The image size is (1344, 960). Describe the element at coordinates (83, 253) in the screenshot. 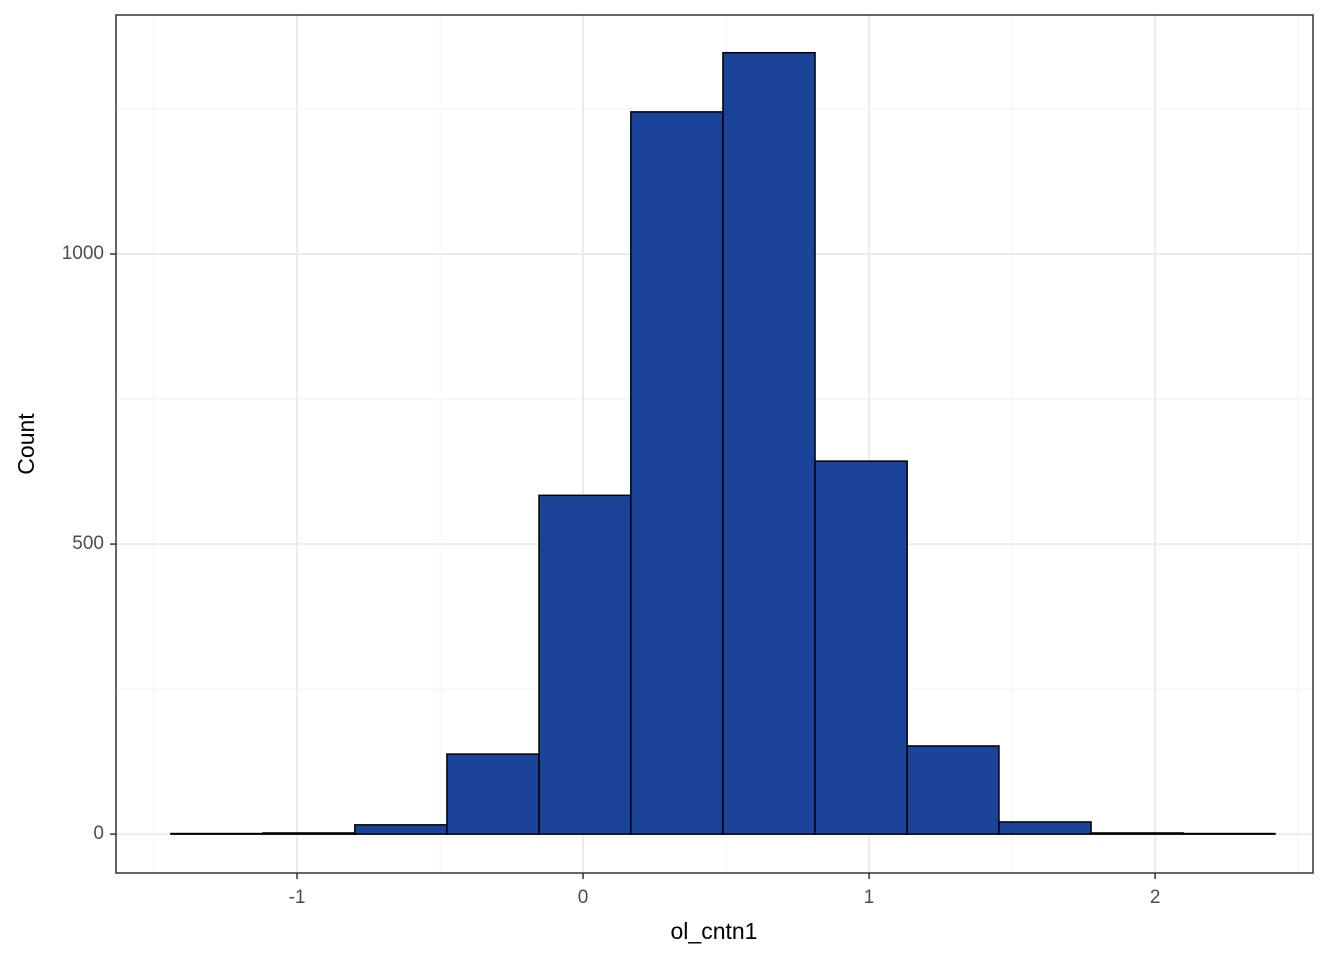

I see `y-tick-label: 1000` at that location.